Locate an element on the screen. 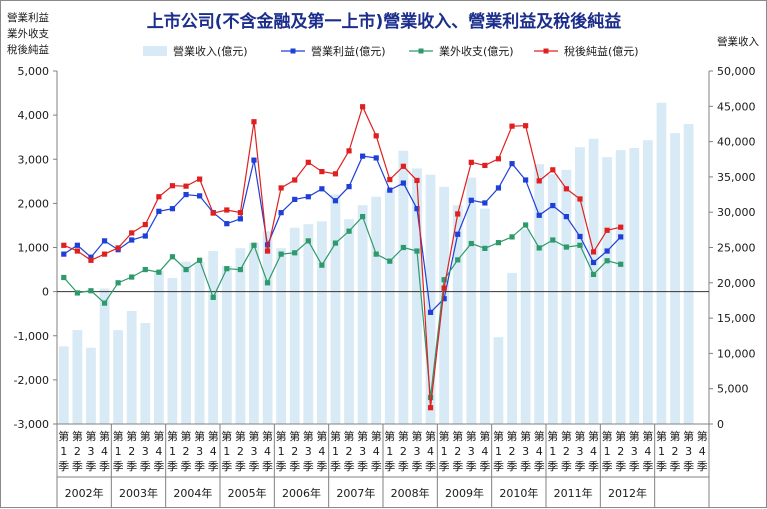  left-tick-label: 5,000 is located at coordinates (34, 71).